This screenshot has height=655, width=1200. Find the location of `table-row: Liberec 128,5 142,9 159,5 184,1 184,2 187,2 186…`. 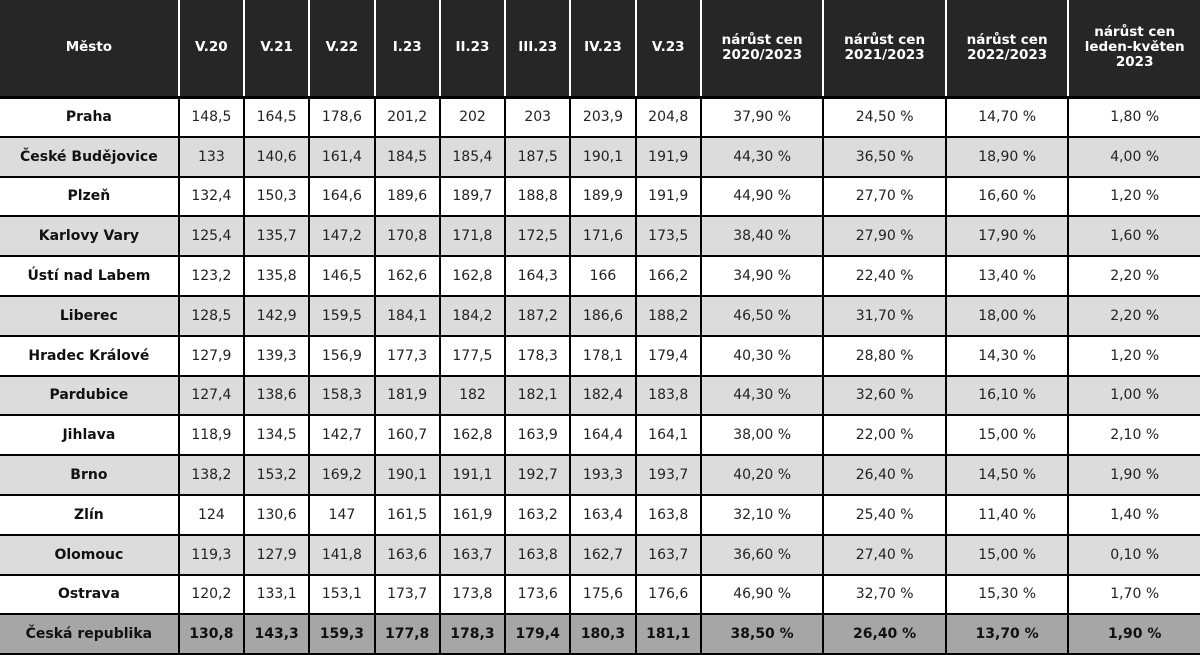

table-row: Liberec 128,5 142,9 159,5 184,1 184,2 187,2 186… is located at coordinates (600, 315).